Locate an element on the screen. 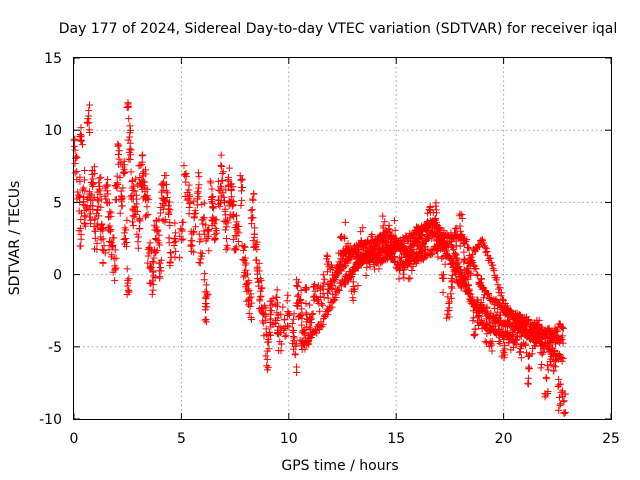 The width and height of the screenshot is (640, 480). y-tick-label: 15 is located at coordinates (53, 59).